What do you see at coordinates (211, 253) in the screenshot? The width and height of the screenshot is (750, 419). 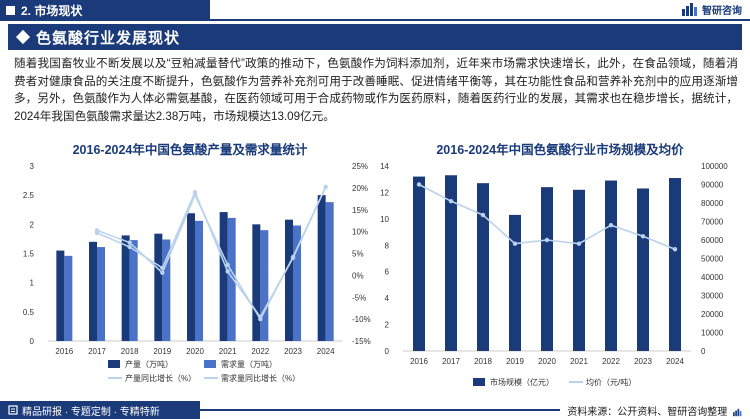 I see `line-需求量同比增长（%）` at bounding box center [211, 253].